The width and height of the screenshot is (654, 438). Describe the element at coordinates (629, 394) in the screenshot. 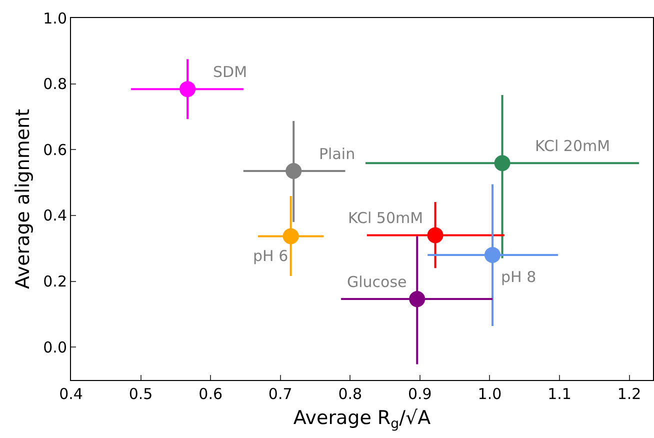

I see `x-tick-label: 1.2` at that location.